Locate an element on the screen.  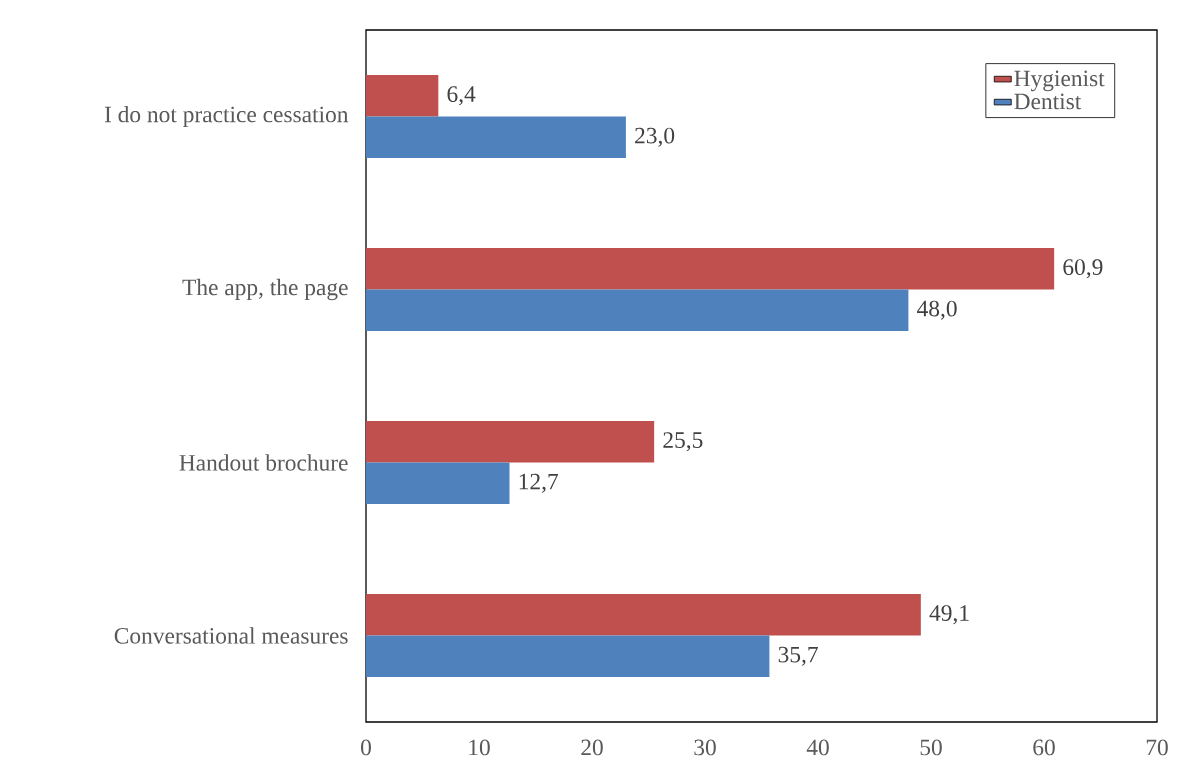
x-tick-label: 10 is located at coordinates (479, 747).